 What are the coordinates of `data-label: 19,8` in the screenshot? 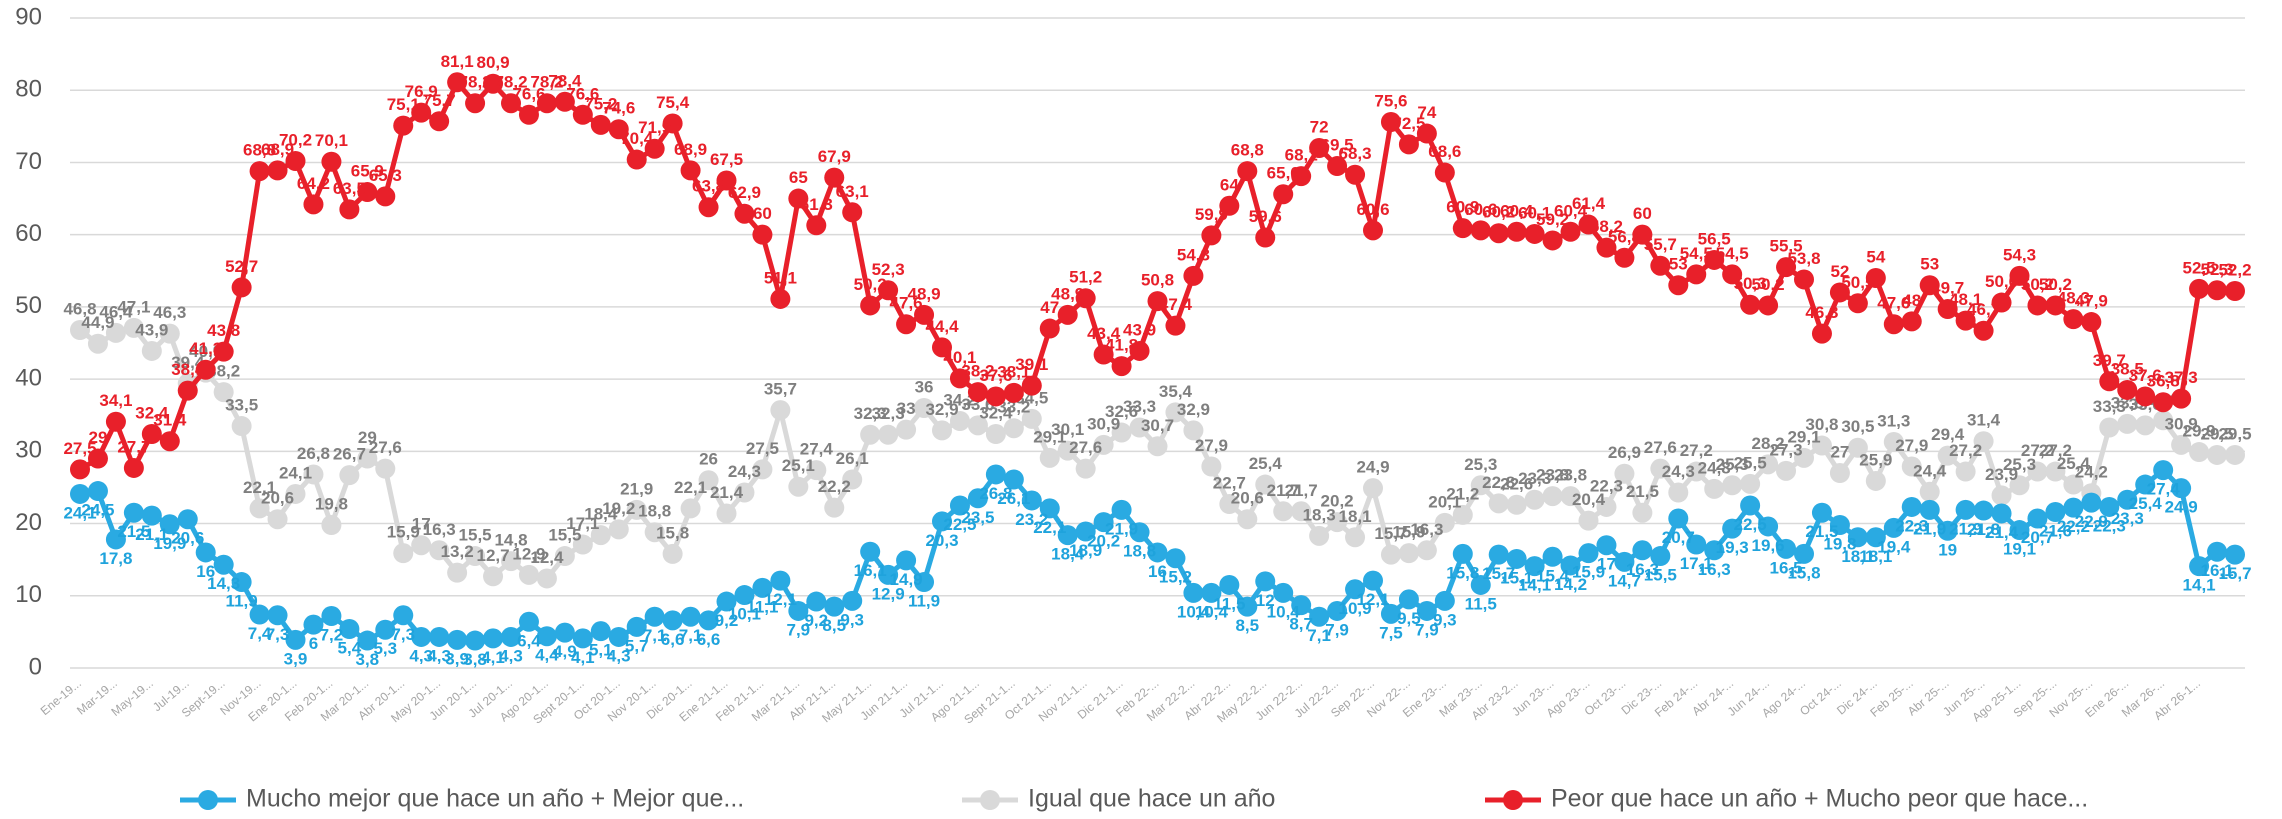 It's located at (331, 503).